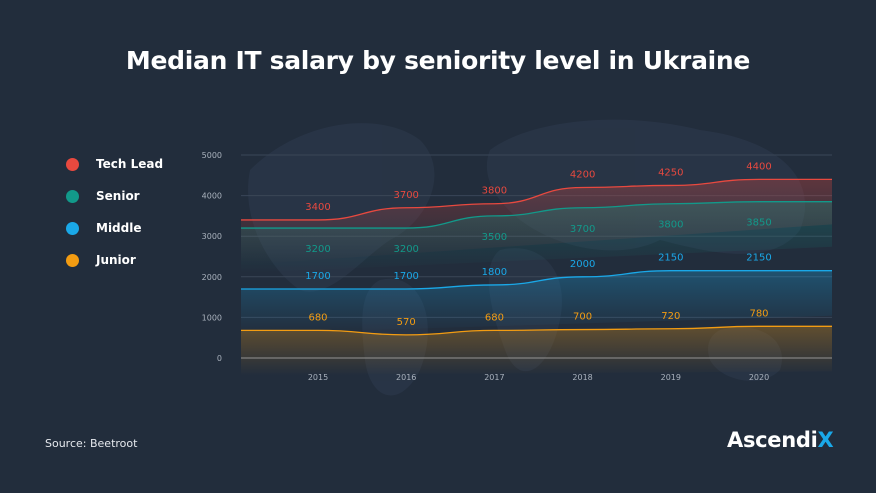 This screenshot has width=876, height=493. Describe the element at coordinates (582, 377) in the screenshot. I see `x-tick-label: 2018` at that location.